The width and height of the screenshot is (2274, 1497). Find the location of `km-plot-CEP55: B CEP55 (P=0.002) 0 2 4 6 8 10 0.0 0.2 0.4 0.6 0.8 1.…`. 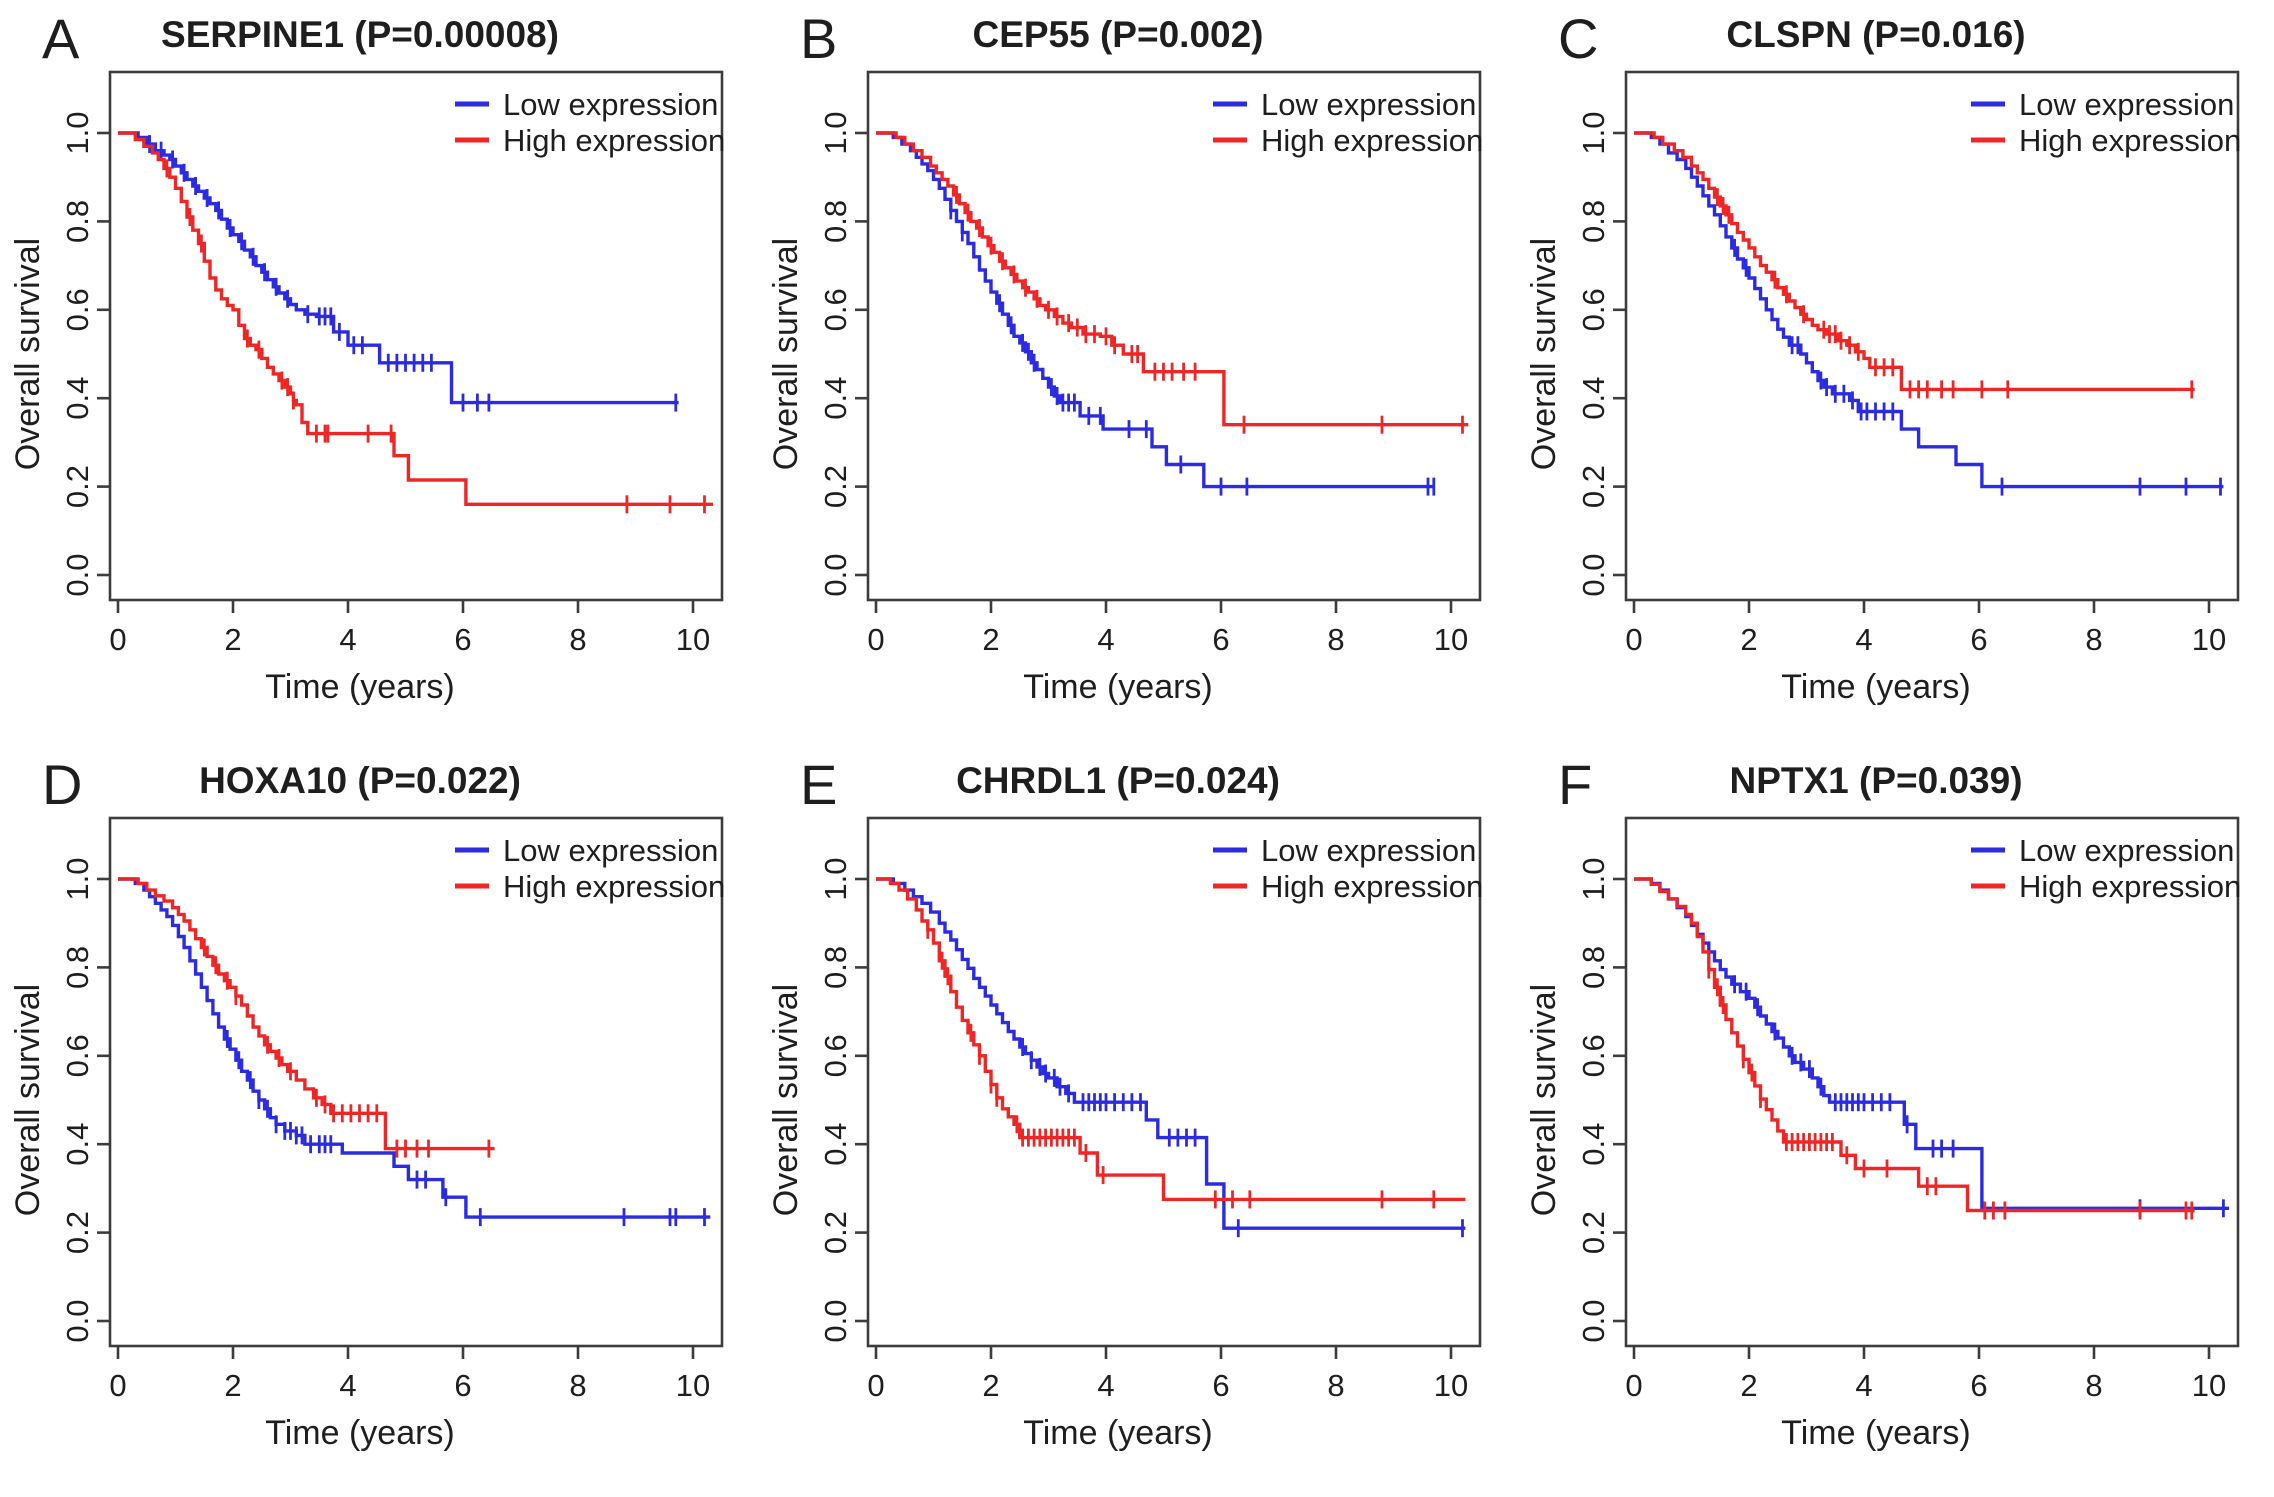

km-plot-CEP55: B CEP55 (P=0.002) 0 2 4 6 8 10 0.0 0.2 0.4 0.6 0.8 1.… is located at coordinates (1125, 356).